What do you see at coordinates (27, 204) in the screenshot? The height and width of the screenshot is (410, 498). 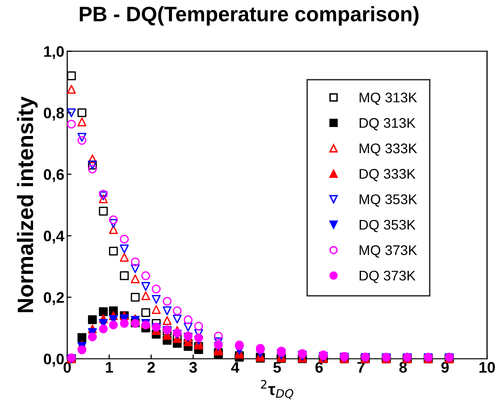 I see `y-axis-title: Normalized intensity` at bounding box center [27, 204].